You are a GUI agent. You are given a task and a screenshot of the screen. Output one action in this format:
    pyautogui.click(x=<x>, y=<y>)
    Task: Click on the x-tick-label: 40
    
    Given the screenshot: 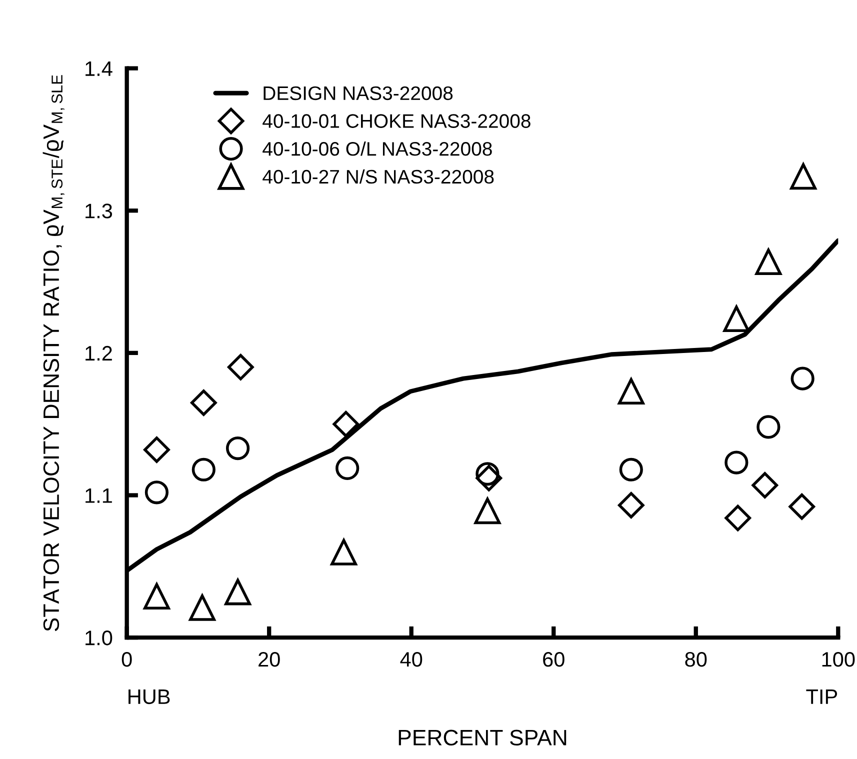 What is the action you would take?
    pyautogui.click(x=411, y=659)
    